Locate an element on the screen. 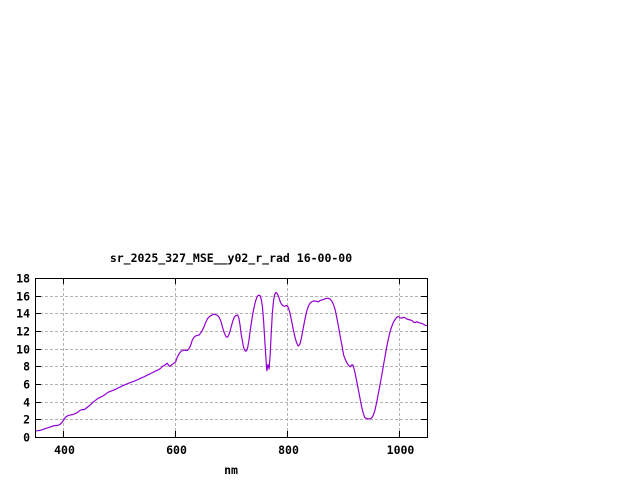 Image resolution: width=640 pixels, height=480 pixels. y-tick-label-16: 16 is located at coordinates (23, 297).